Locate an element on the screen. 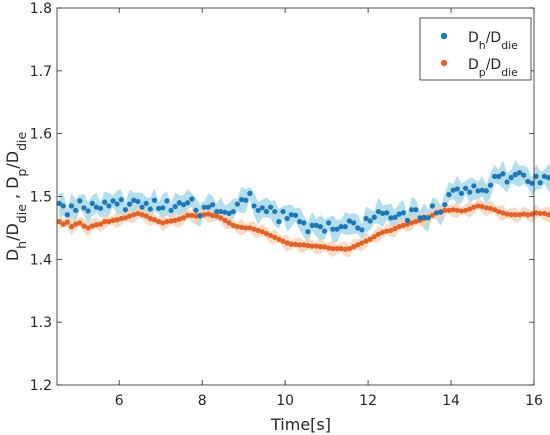 Image resolution: width=550 pixels, height=435 pixels. x-tick-label: 10 is located at coordinates (285, 401).